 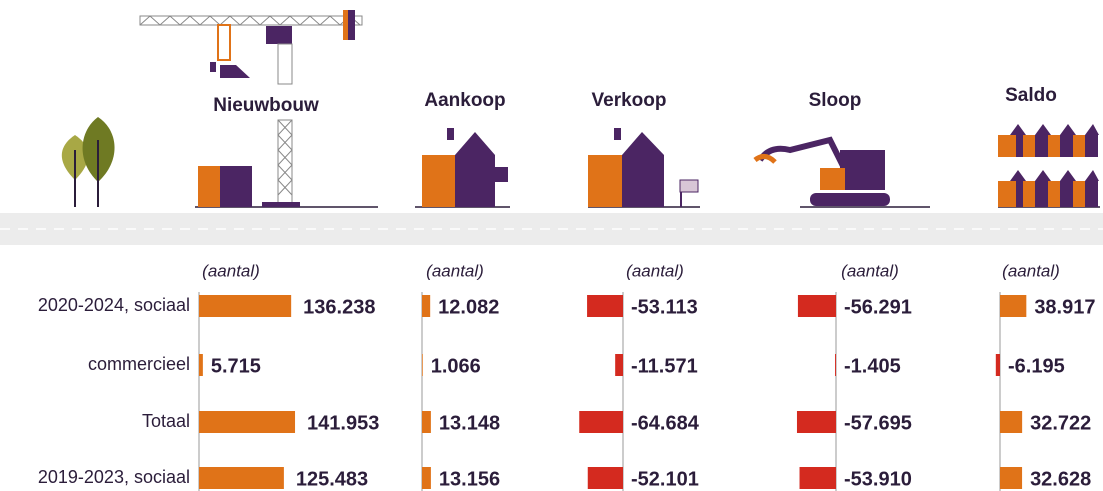 I want to click on crane-truss, so click(x=250, y=20).